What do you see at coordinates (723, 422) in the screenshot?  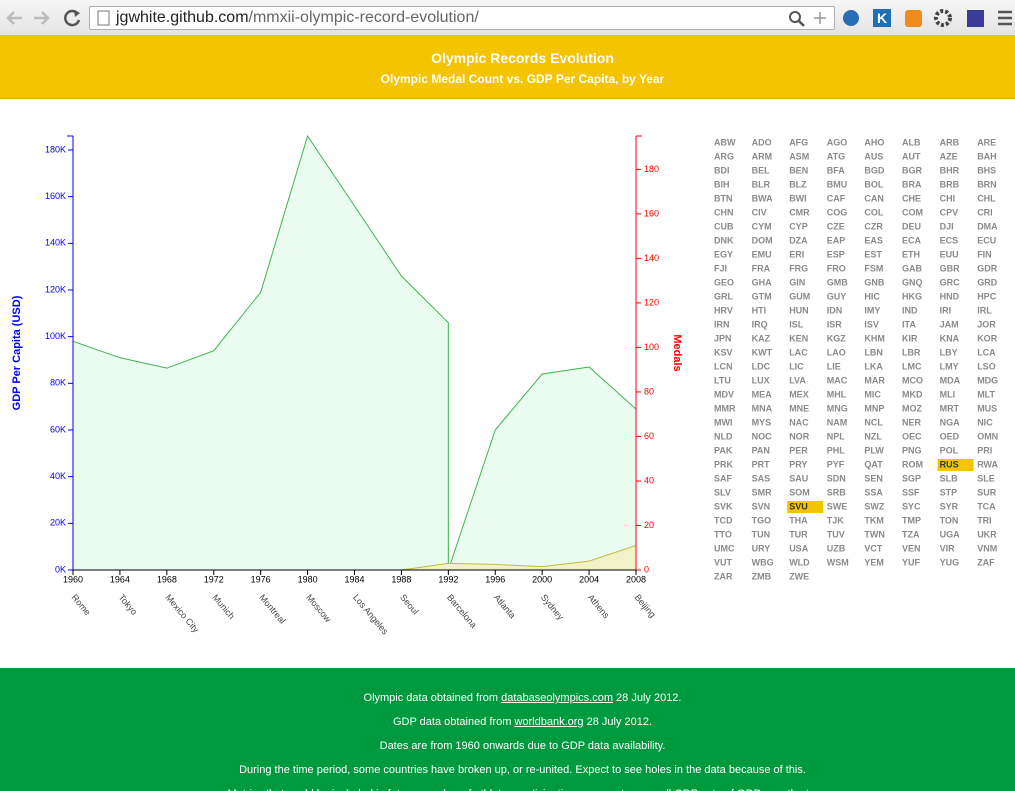 I see `country-code: MWI` at bounding box center [723, 422].